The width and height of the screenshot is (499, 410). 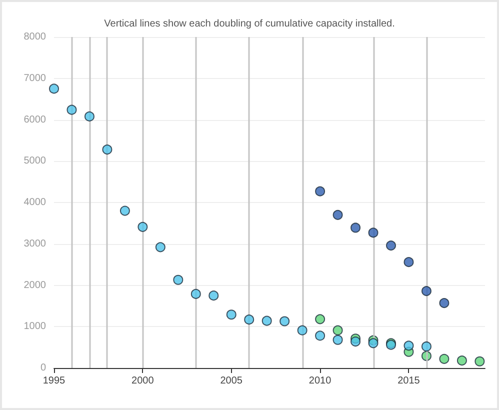 What do you see at coordinates (35, 202) in the screenshot?
I see `y-tick-label: 4000` at bounding box center [35, 202].